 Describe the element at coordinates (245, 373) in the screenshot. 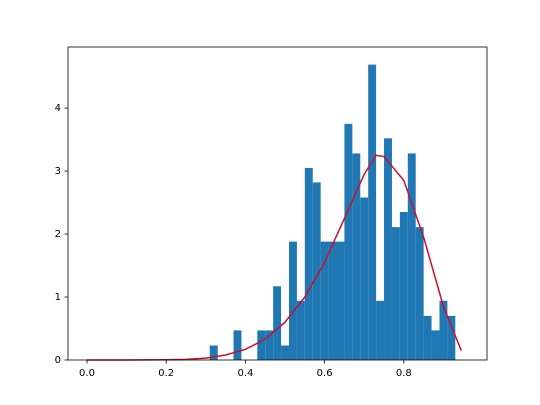

I see `x-tick-label: 0.4` at that location.